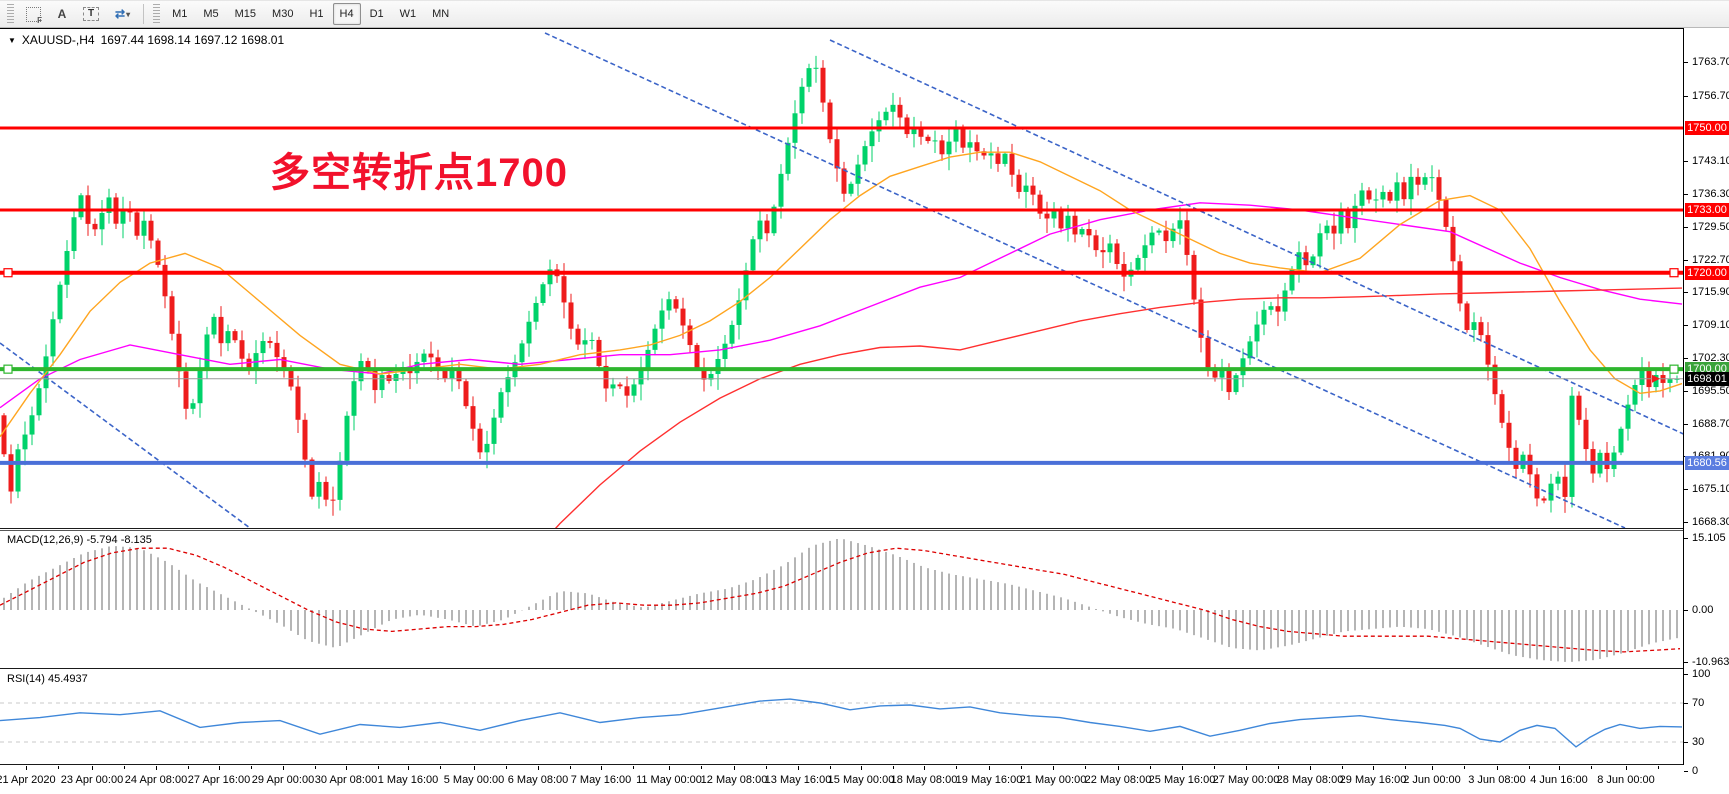 Image resolution: width=1729 pixels, height=794 pixels. What do you see at coordinates (842, 528) in the screenshot?
I see `main-macd-divider` at bounding box center [842, 528].